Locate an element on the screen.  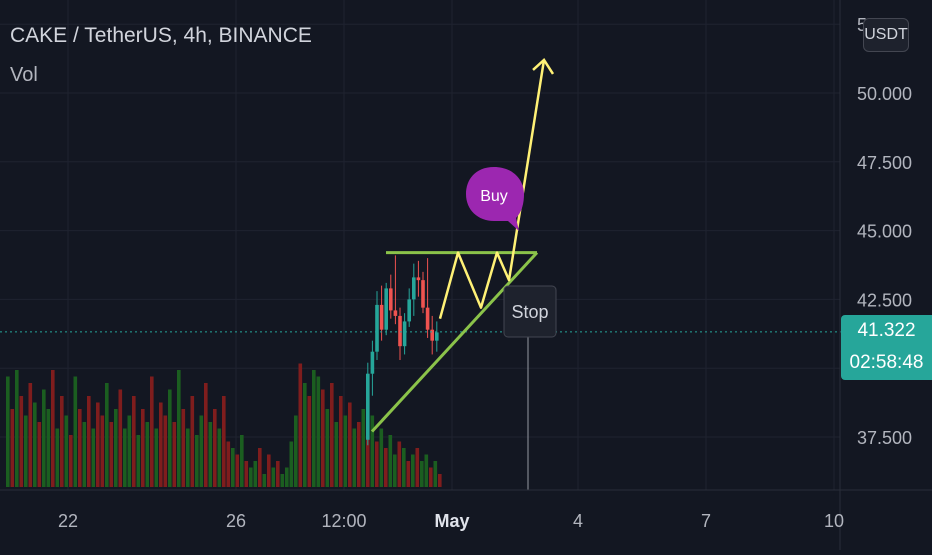
volume-bars is located at coordinates (224, 425).